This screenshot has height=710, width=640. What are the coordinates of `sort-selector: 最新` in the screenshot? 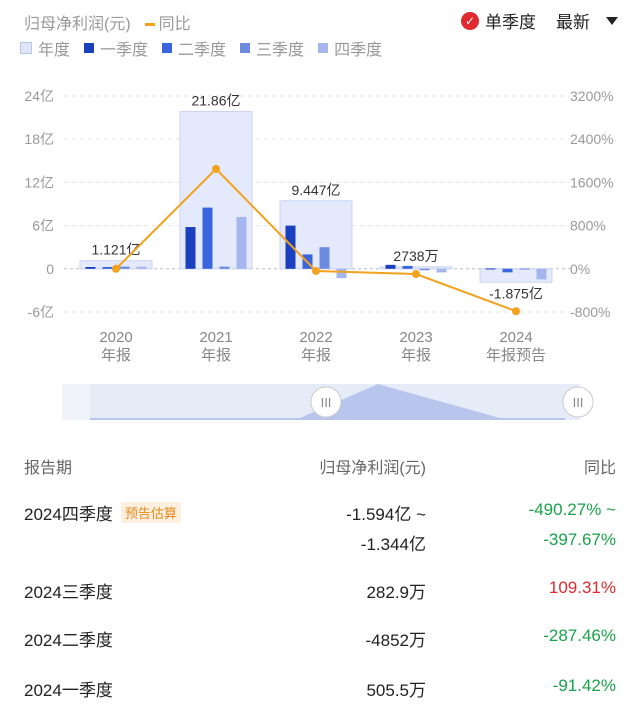 It's located at (573, 22).